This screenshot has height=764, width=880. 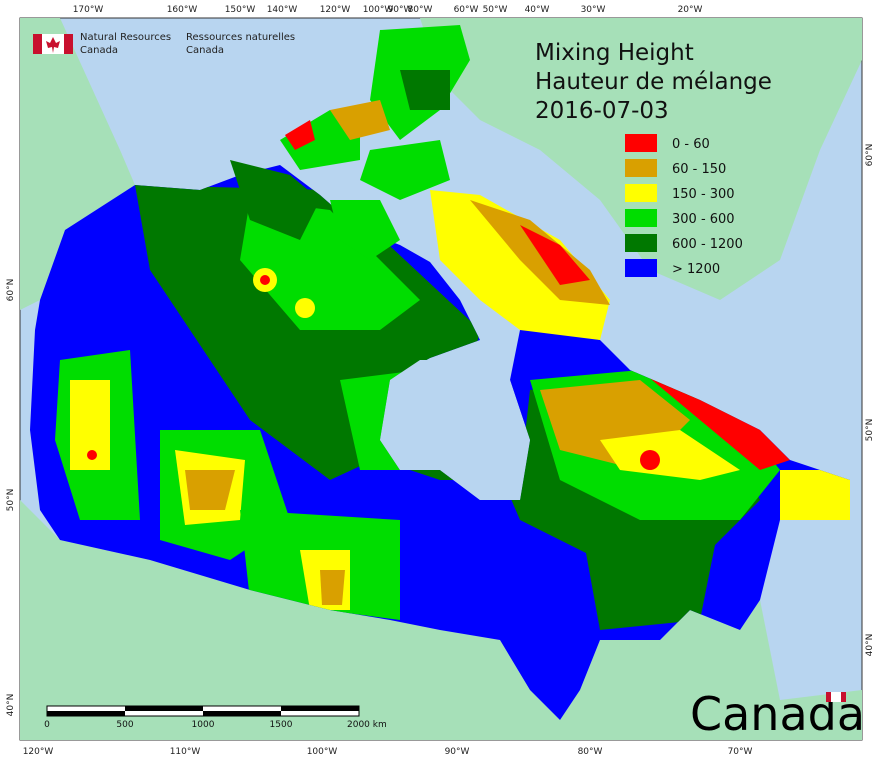 I want to click on legend-label: > 1200, so click(x=696, y=269).